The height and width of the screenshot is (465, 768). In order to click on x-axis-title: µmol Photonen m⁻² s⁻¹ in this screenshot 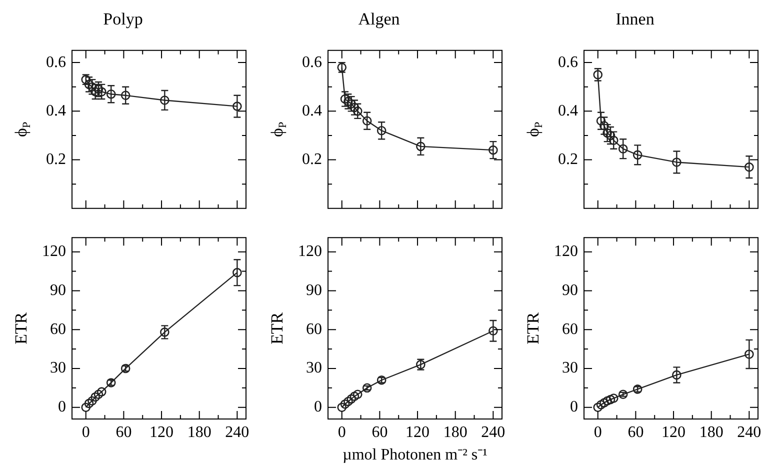, I will do `click(415, 455)`.